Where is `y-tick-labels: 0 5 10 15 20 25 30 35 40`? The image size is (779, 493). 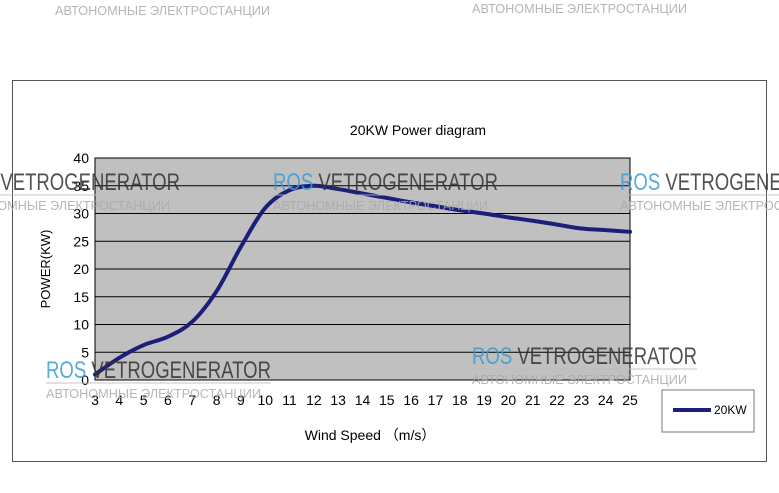 y-tick-labels: 0 5 10 15 20 25 30 35 40 is located at coordinates (81, 269).